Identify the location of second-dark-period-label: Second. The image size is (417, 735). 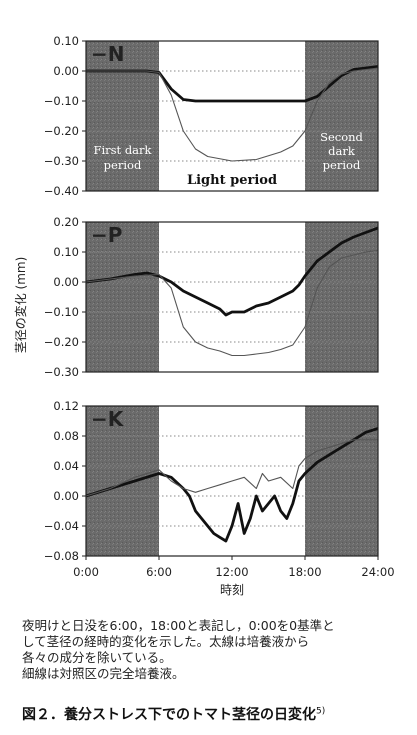
(341, 137).